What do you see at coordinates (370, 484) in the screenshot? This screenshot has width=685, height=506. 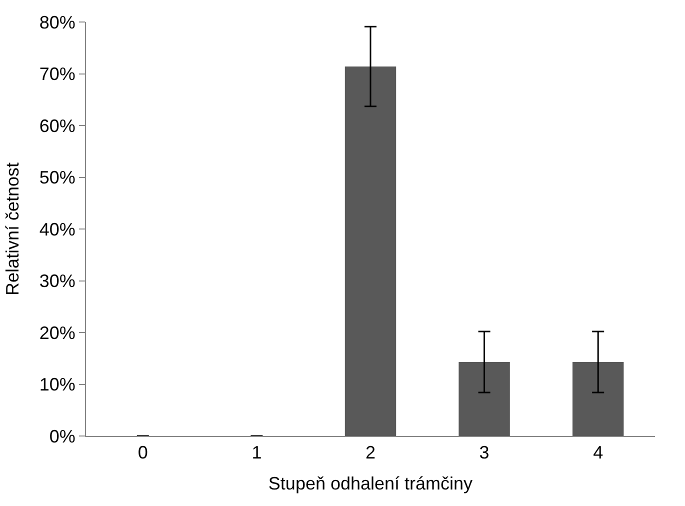 I see `x-axis-title: Stupeň odhalení trámčiny` at bounding box center [370, 484].